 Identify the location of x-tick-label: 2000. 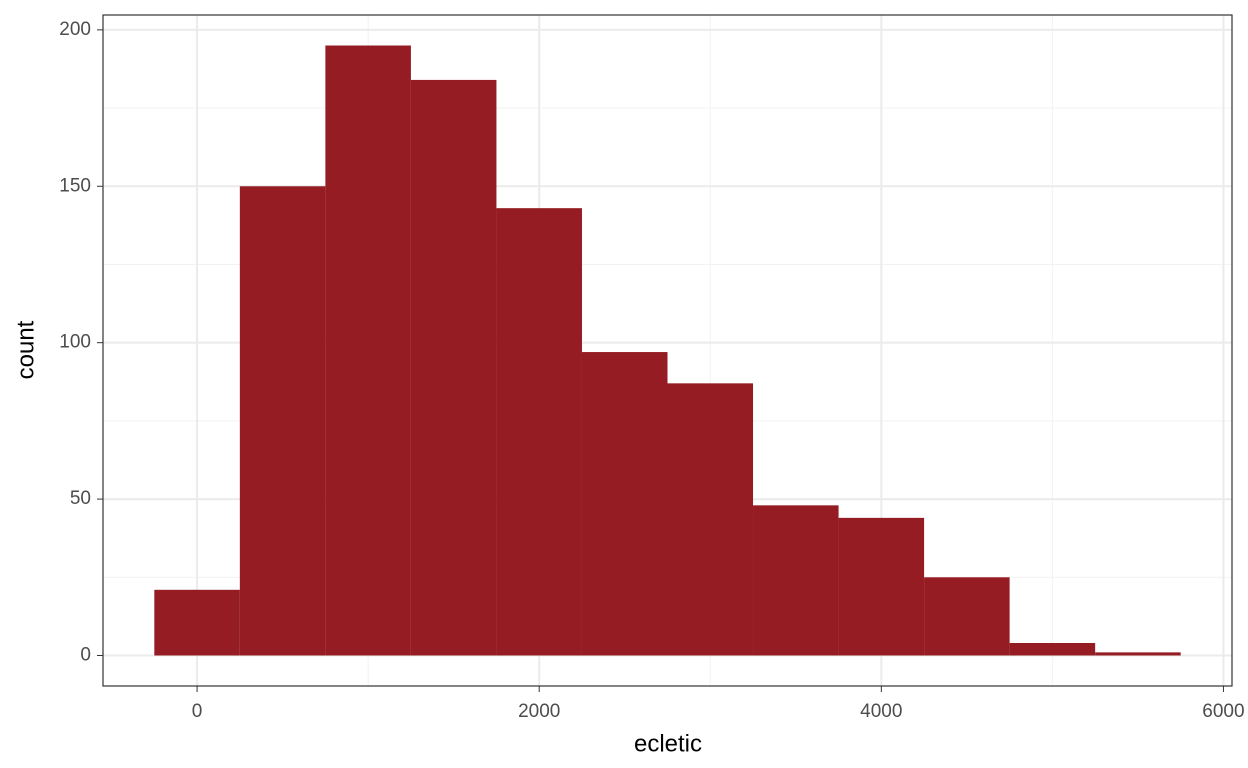
(539, 711).